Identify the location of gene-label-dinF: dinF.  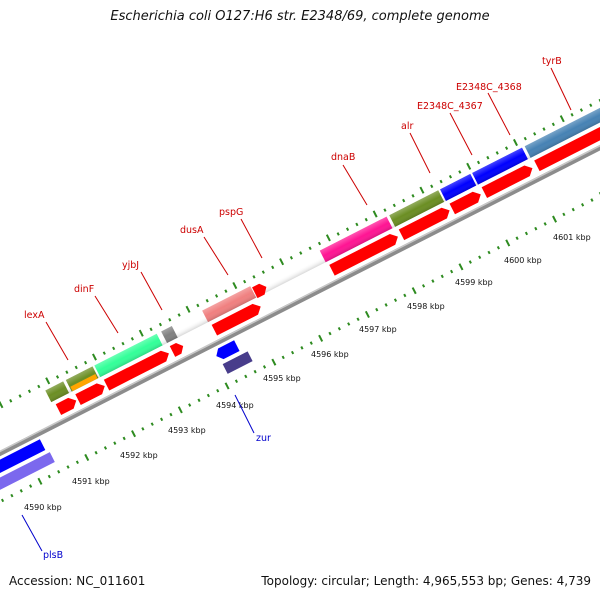
(84, 289).